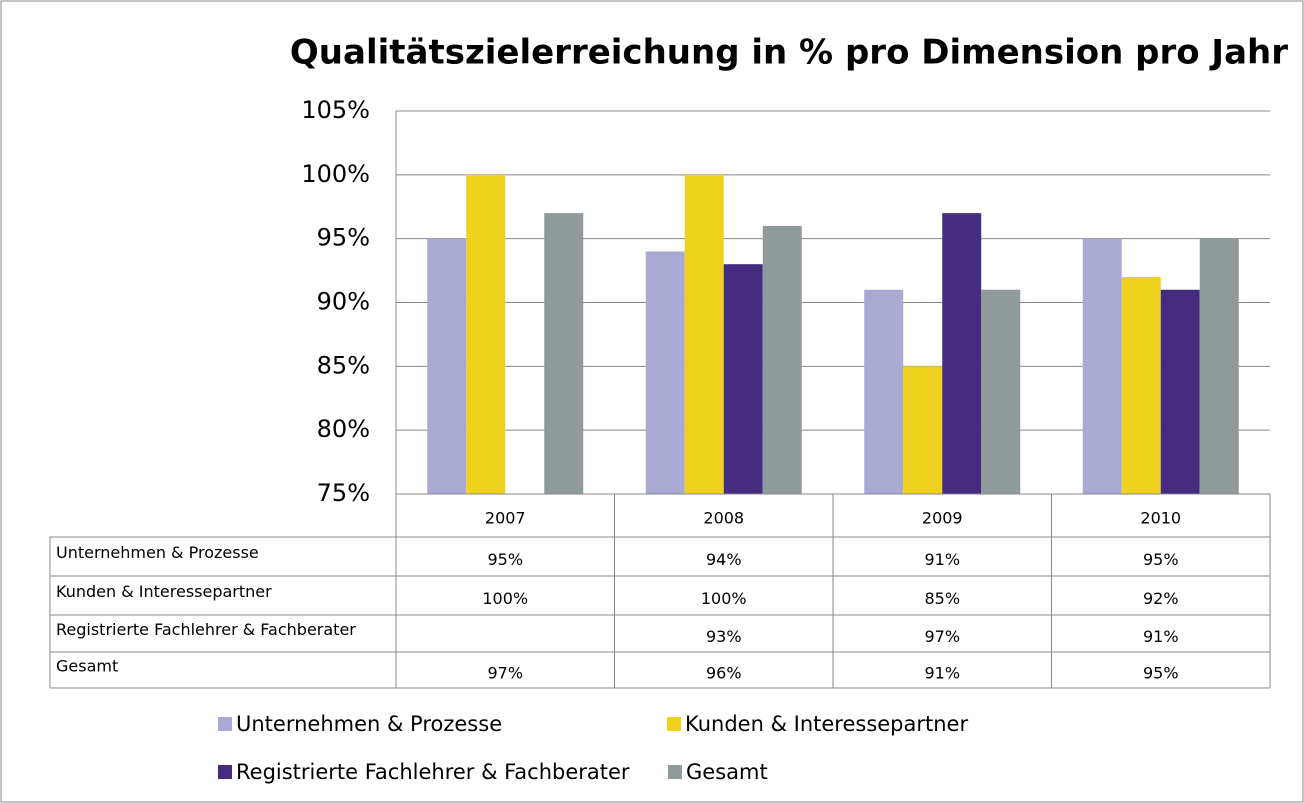 This screenshot has height=803, width=1304. Describe the element at coordinates (724, 673) in the screenshot. I see `table-cell: 96%` at that location.